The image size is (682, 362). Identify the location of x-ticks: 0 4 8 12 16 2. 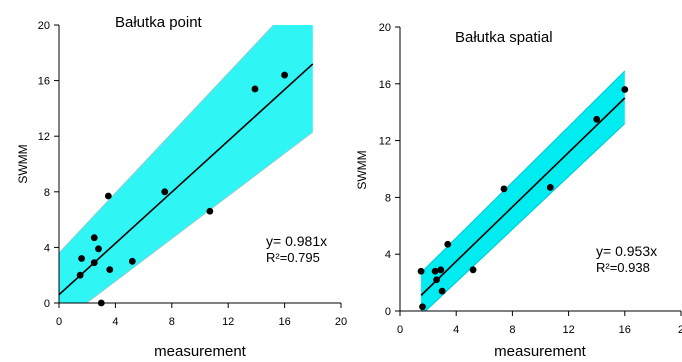
(539, 323).